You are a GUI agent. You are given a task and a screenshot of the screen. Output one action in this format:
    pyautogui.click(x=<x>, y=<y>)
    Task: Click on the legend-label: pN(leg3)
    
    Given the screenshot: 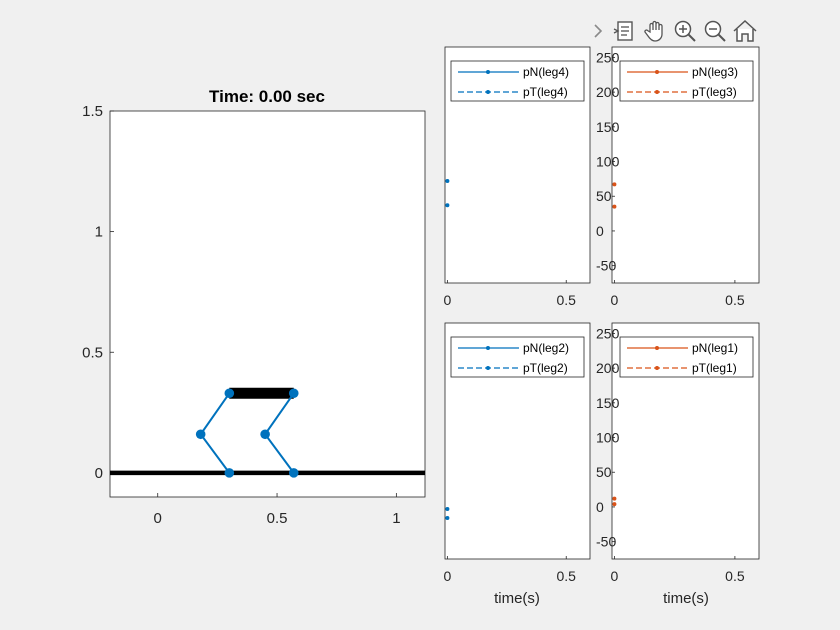 What is the action you would take?
    pyautogui.click(x=715, y=72)
    